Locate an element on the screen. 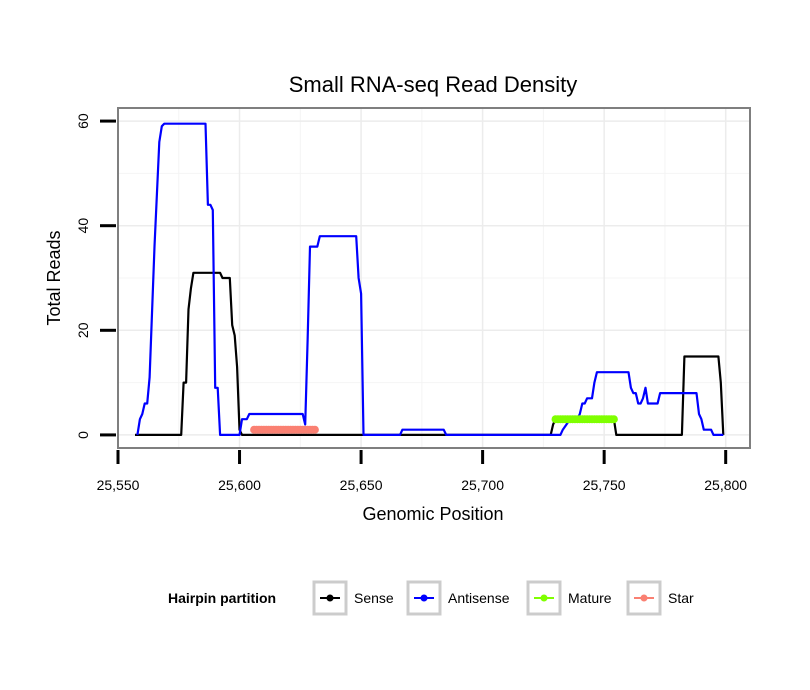 Image resolution: width=810 pixels, height=690 pixels. legend-label-mature: Mature is located at coordinates (590, 598).